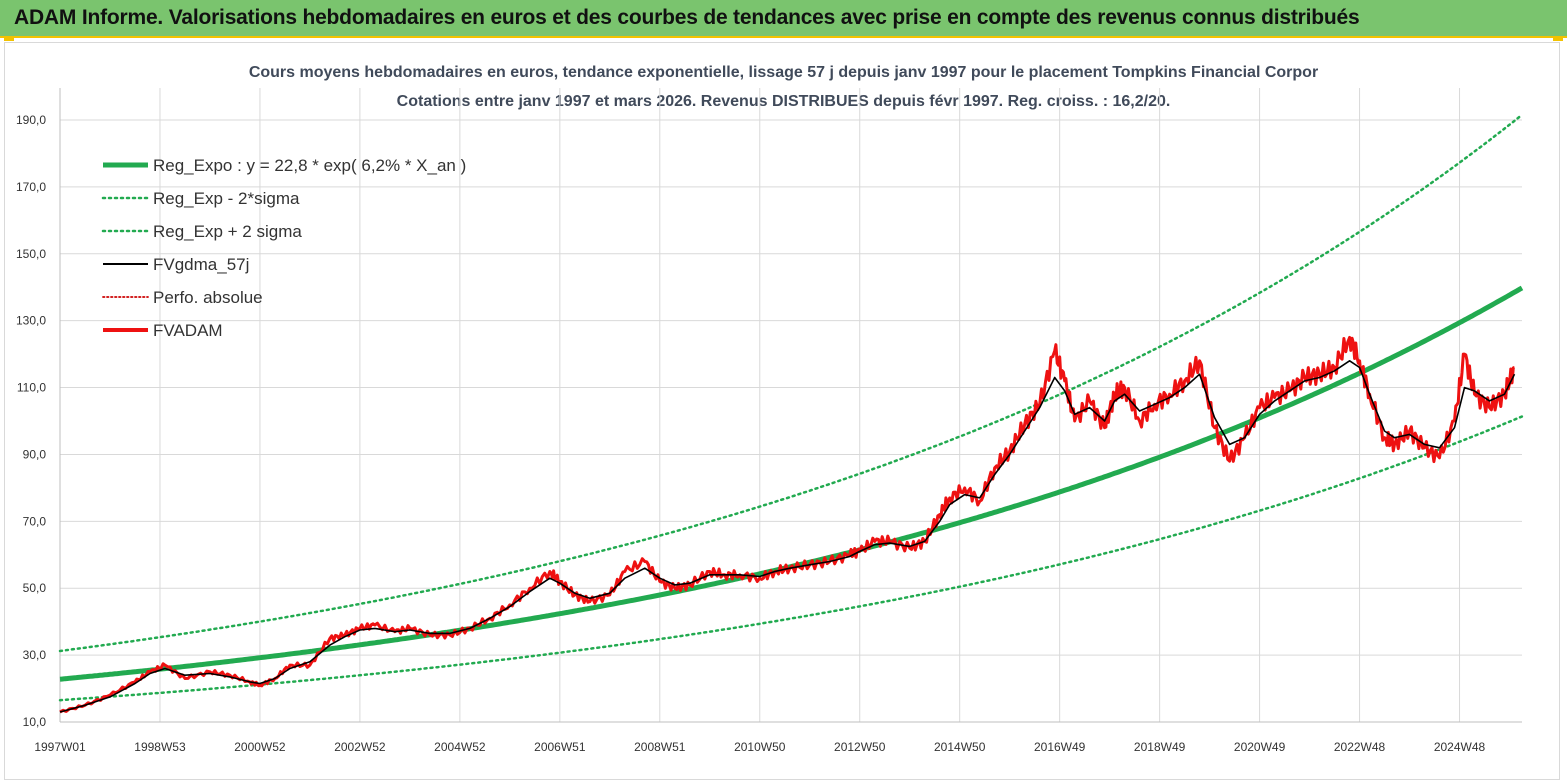 The image size is (1567, 783). Describe the element at coordinates (201, 264) in the screenshot. I see `legend-label: FVgdma_57j` at that location.